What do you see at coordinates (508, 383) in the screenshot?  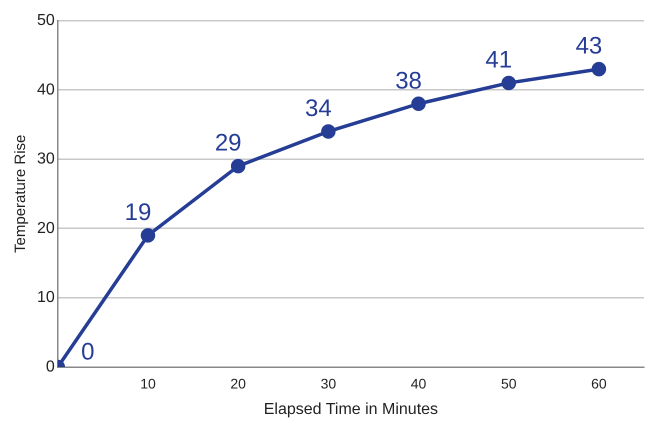 I see `x-tick-label: 50` at bounding box center [508, 383].